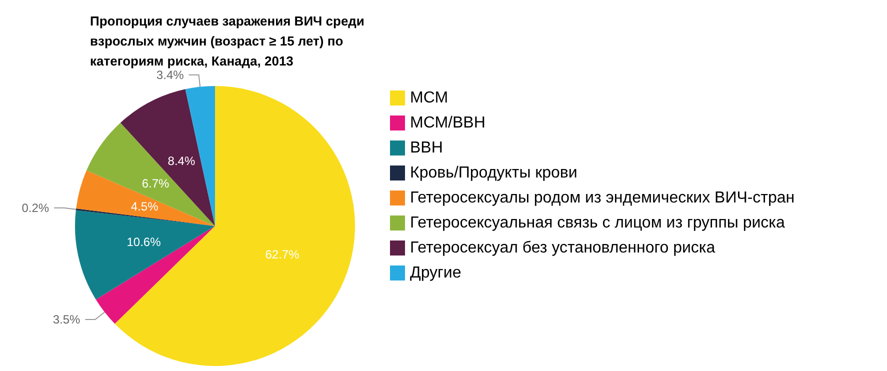 This screenshot has width=887, height=371. I want to click on legend-label: ВВН, so click(426, 148).